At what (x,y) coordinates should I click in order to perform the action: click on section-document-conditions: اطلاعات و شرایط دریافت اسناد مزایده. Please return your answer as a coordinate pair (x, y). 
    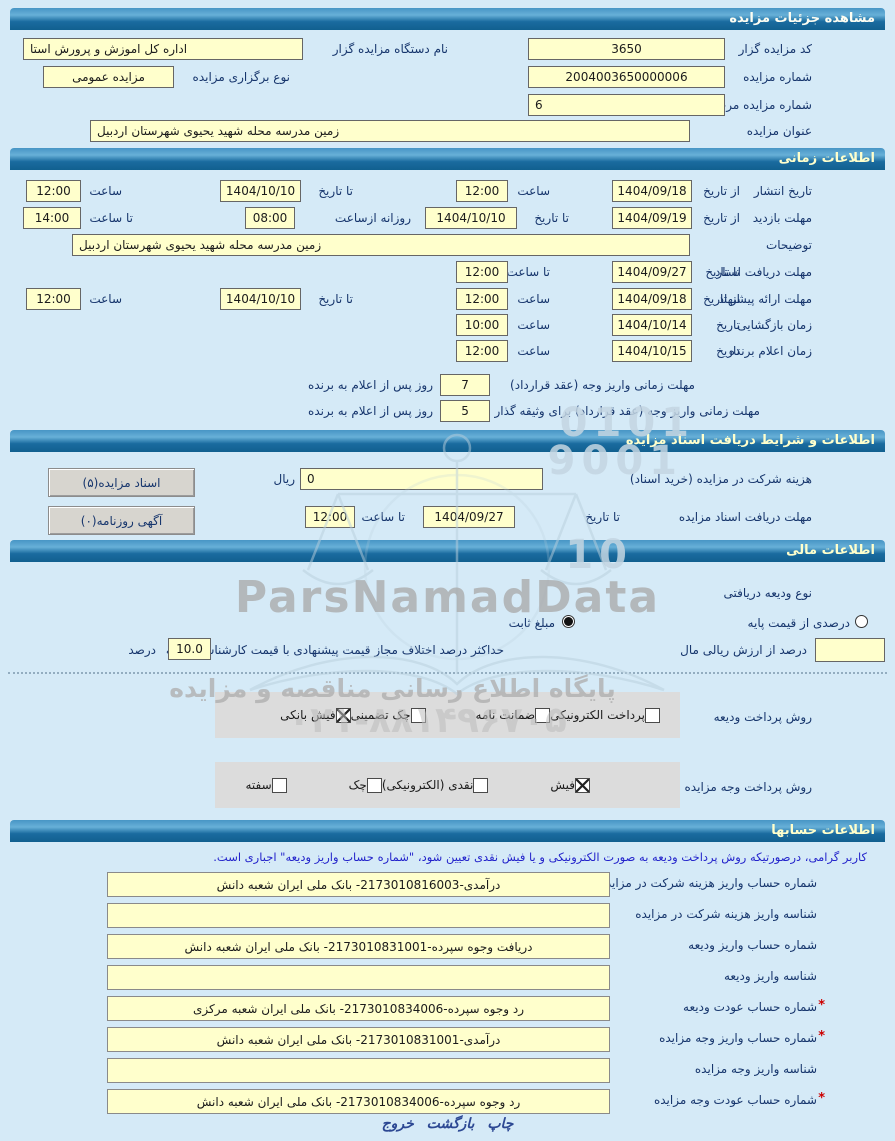
    Looking at the image, I should click on (447, 441).